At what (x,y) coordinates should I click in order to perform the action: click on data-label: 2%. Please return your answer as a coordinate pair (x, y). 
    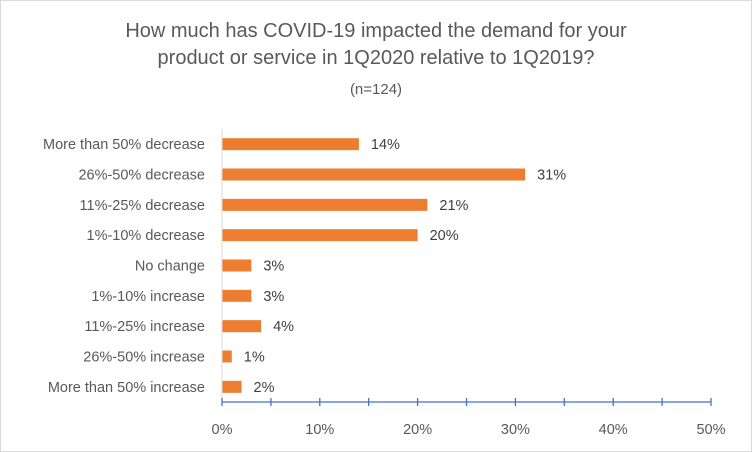
    Looking at the image, I should click on (264, 388).